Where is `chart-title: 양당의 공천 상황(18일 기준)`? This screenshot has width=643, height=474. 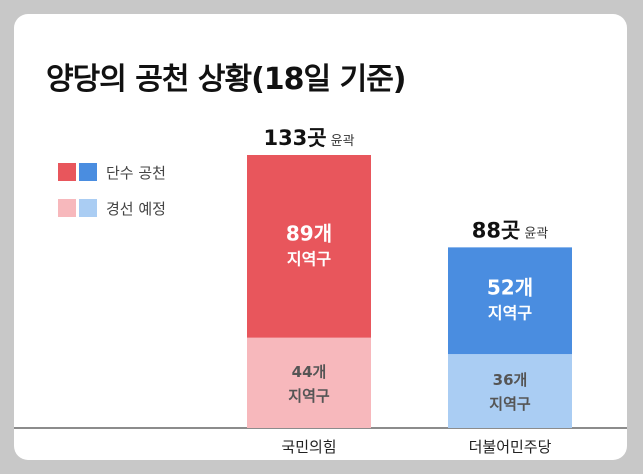
chart-title: 양당의 공천 상황(18일 기준) is located at coordinates (226, 79).